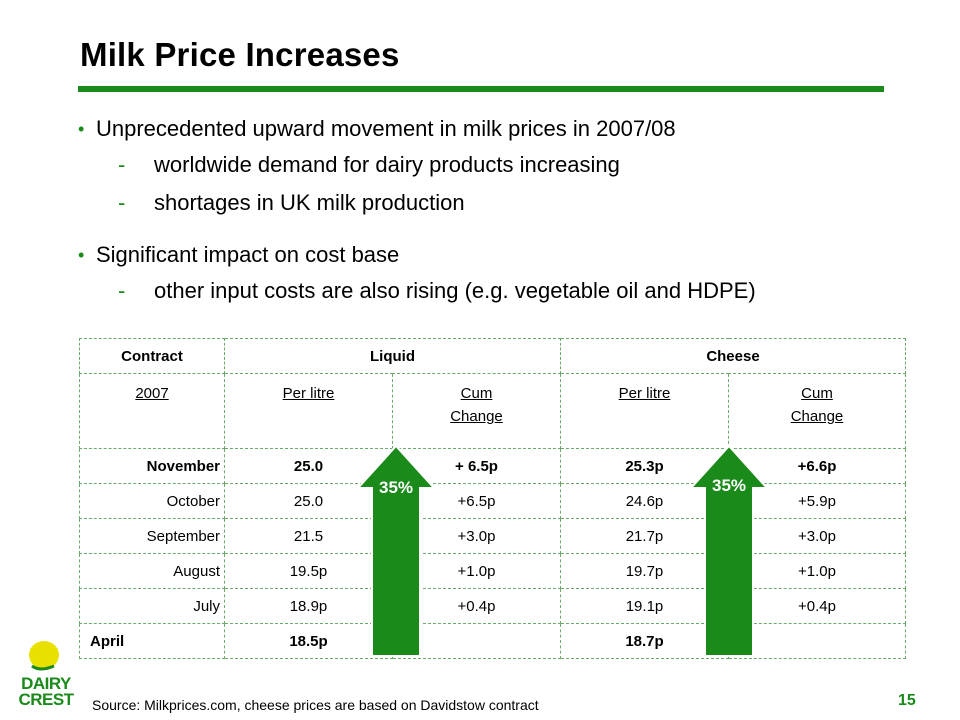  Describe the element at coordinates (508, 255) in the screenshot. I see `bullet-item: • Significant impact on cost base` at that location.